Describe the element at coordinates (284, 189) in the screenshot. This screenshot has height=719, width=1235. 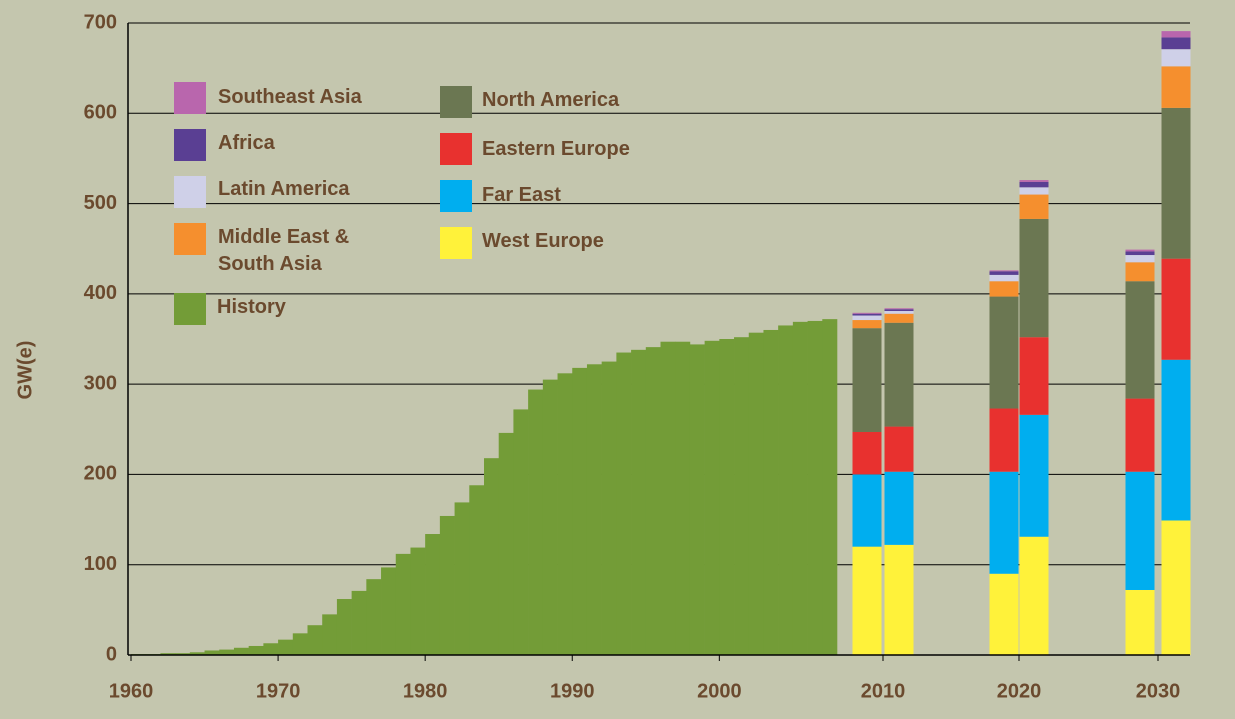
I see `legend-label: Latin America` at that location.